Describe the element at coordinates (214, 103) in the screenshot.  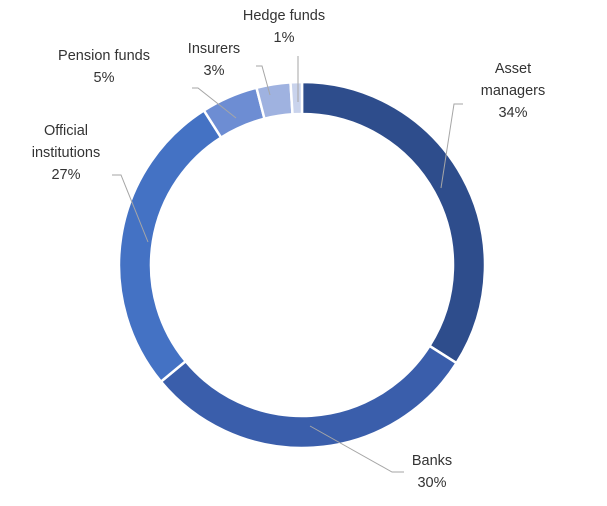
I see `leader-line-pension-funds` at that location.